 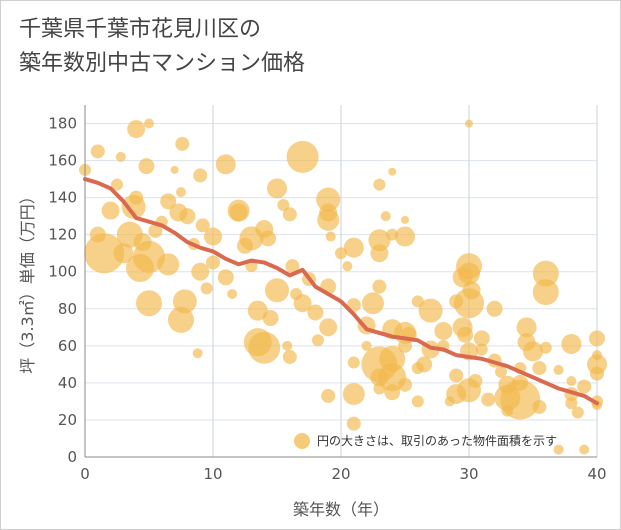 What do you see at coordinates (62, 198) in the screenshot?
I see `y-tick-label: 140` at bounding box center [62, 198].